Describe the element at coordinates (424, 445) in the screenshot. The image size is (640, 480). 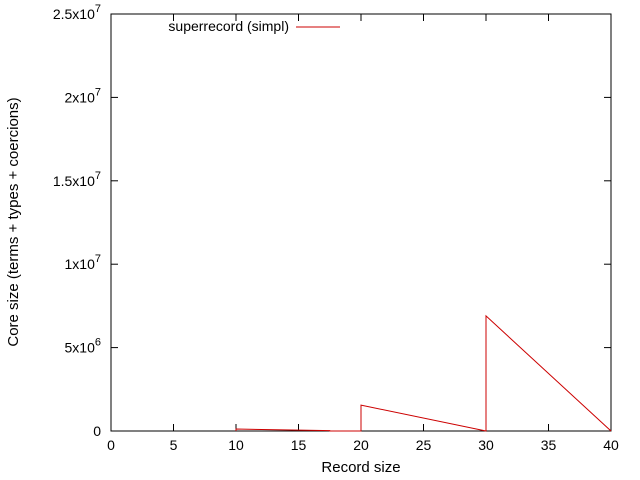
I see `x-tick-label: 25` at that location.